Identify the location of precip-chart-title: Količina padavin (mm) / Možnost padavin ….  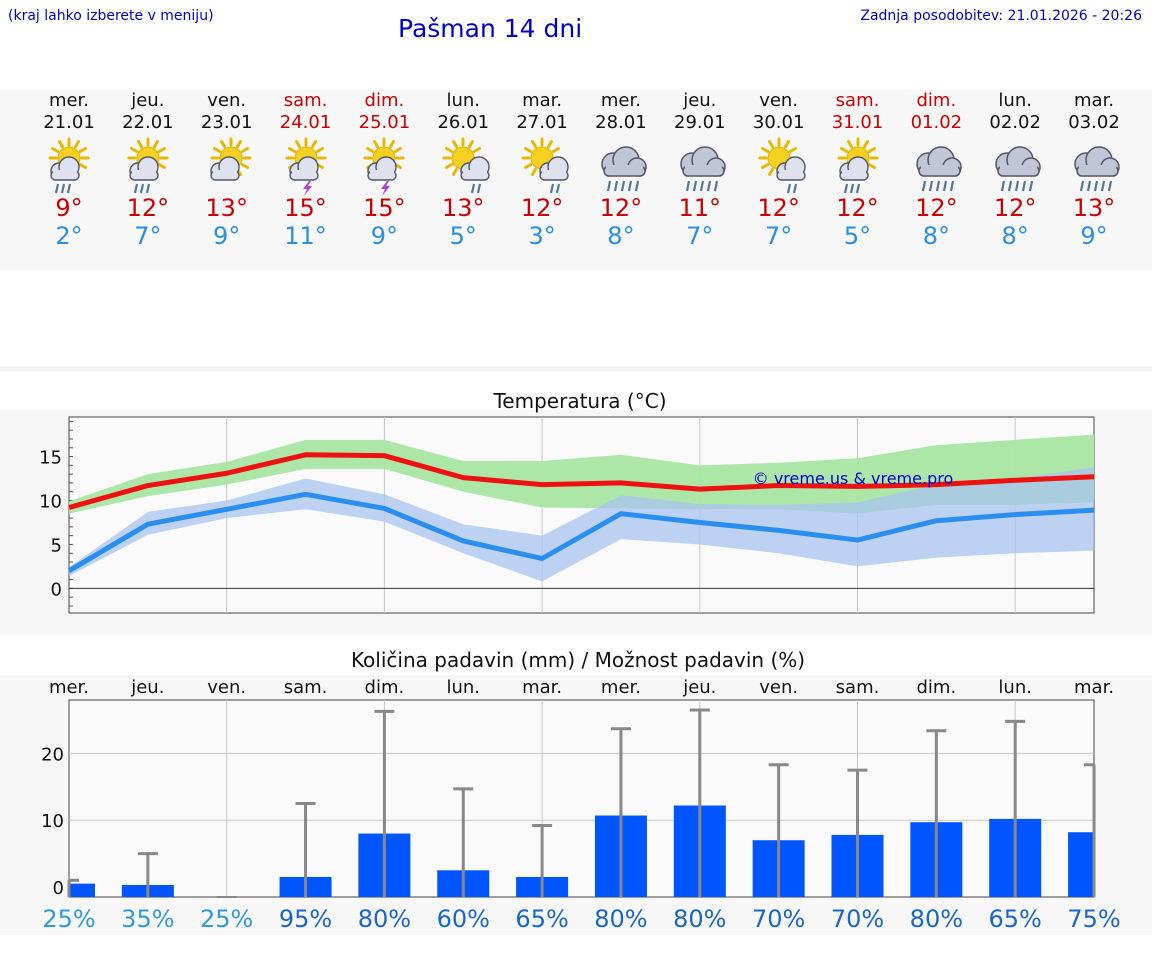
(578, 660).